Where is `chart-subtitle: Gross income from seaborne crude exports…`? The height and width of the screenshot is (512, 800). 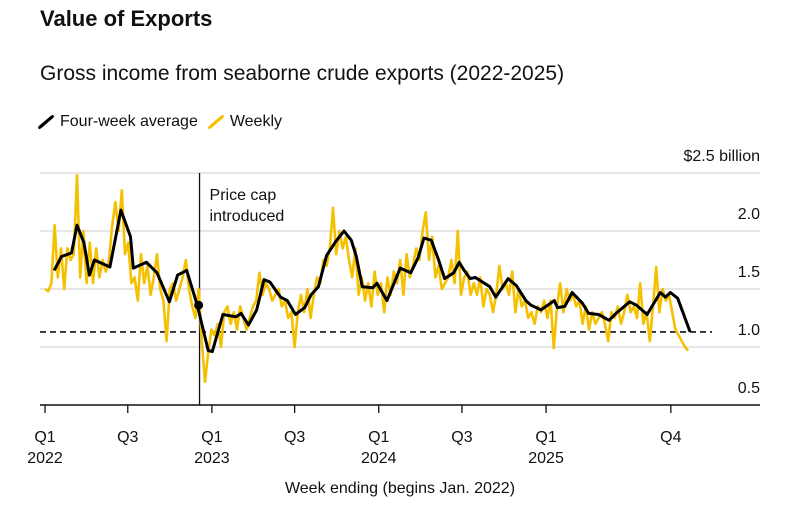 chart-subtitle: Gross income from seaborne crude exports… is located at coordinates (302, 73).